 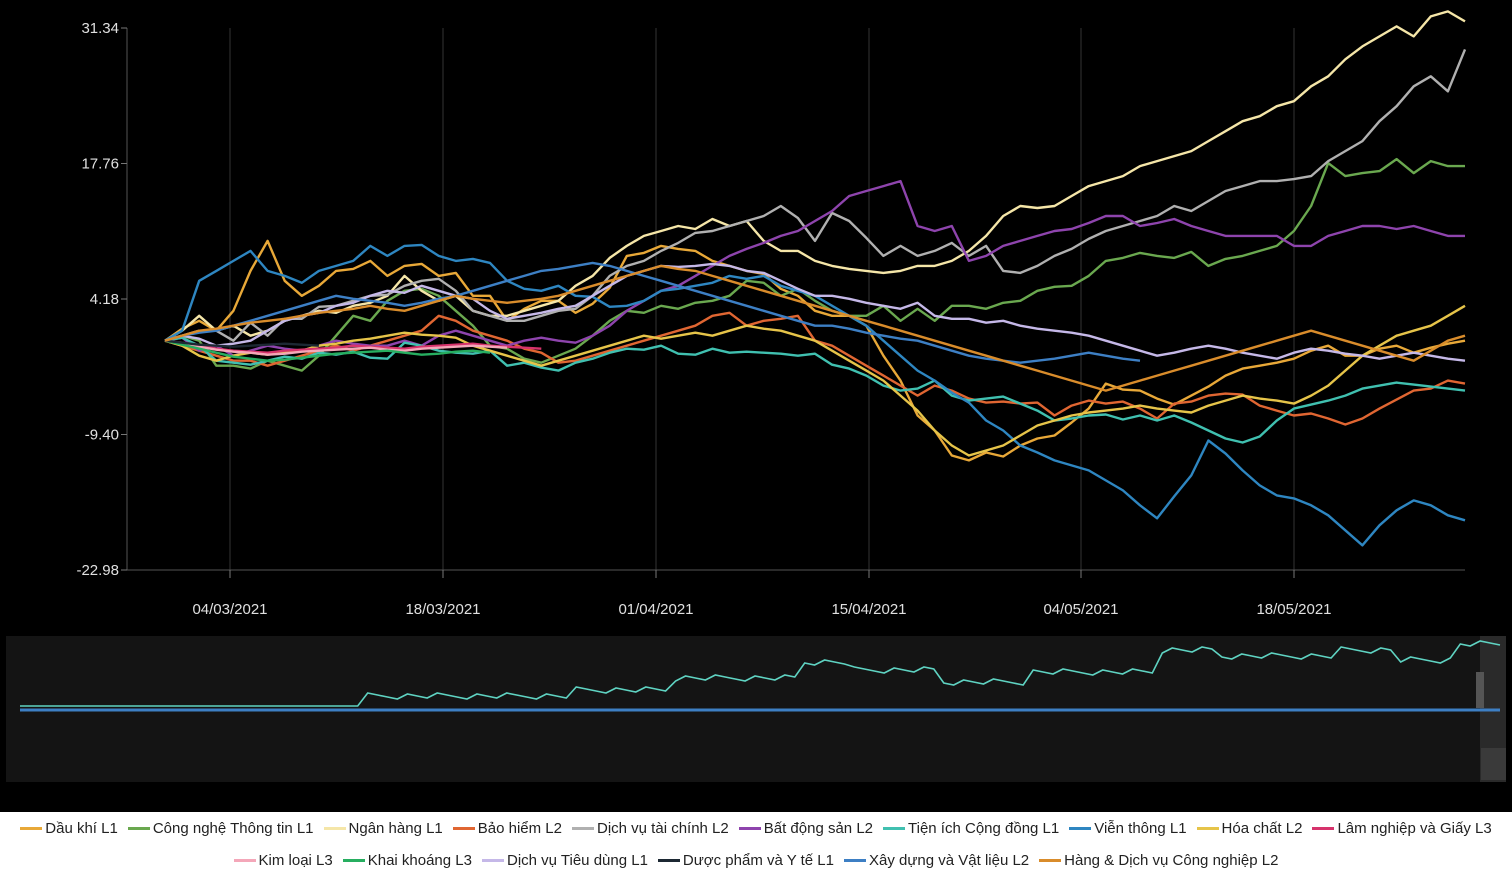 I want to click on navigator-handle, so click(x=1480, y=690).